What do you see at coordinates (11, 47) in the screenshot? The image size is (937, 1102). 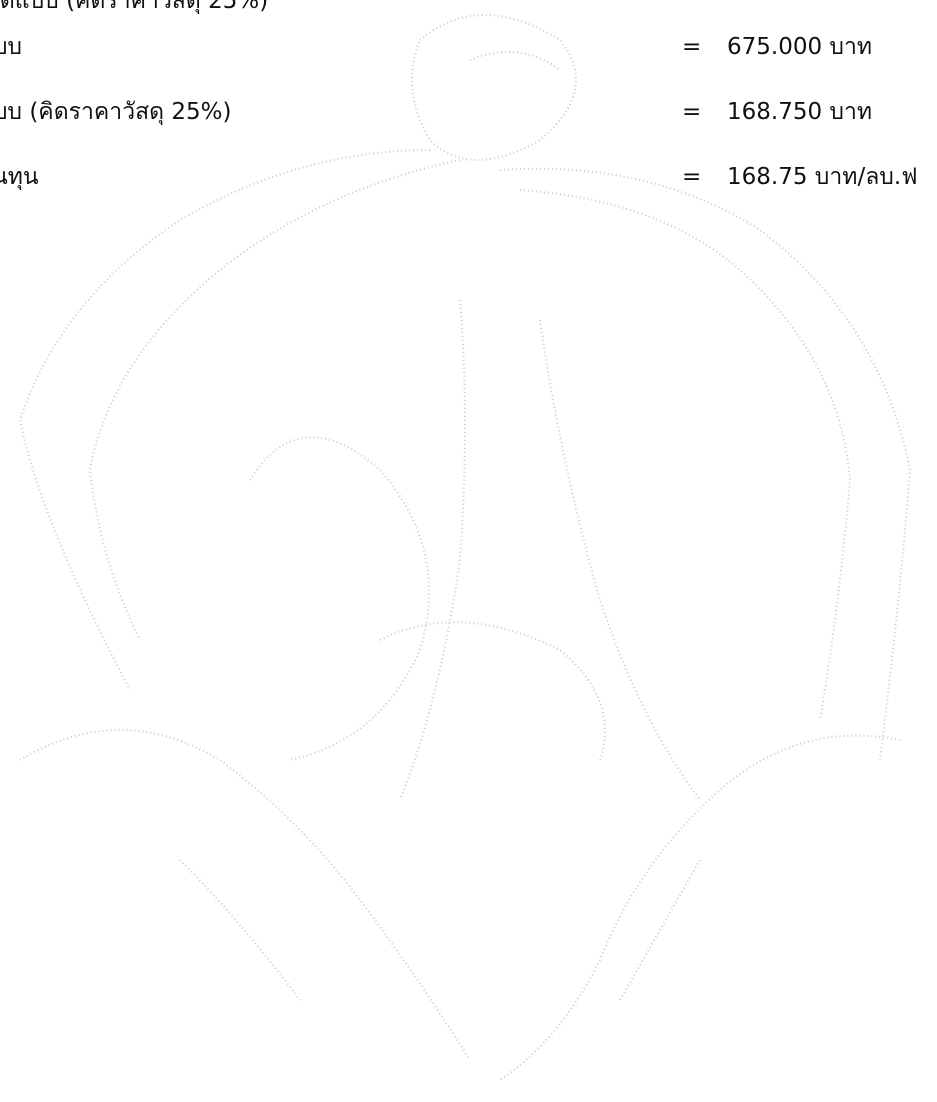 I see `row-label: แบบ` at bounding box center [11, 47].